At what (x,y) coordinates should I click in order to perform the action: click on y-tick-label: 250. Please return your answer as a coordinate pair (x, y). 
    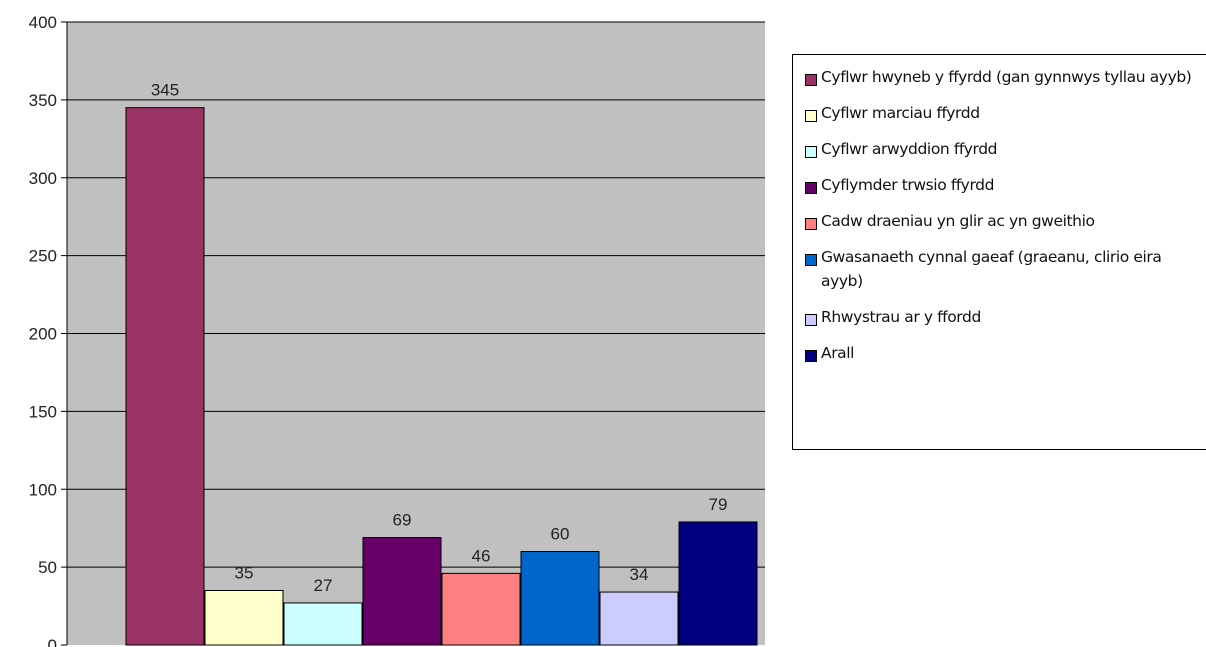
    Looking at the image, I should click on (43, 256).